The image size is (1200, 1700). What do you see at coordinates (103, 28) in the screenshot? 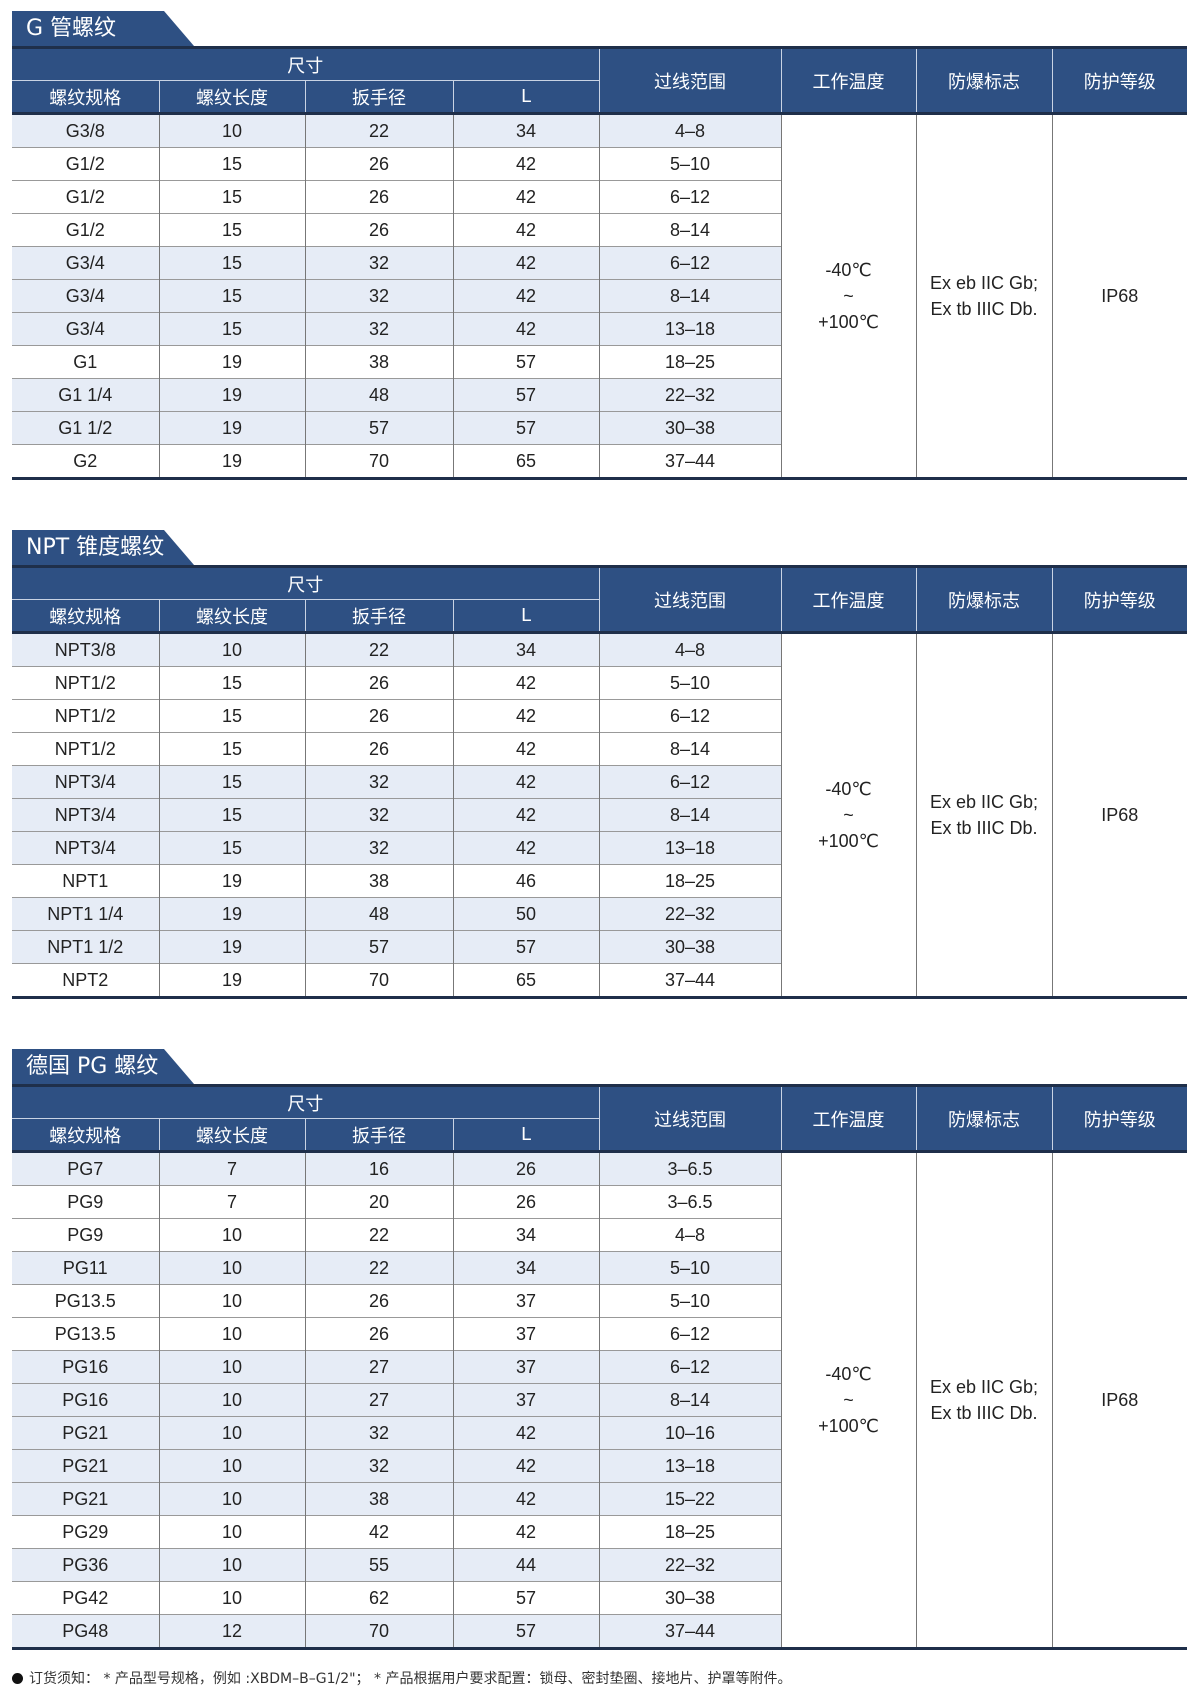
I see `tab-shape` at bounding box center [103, 28].